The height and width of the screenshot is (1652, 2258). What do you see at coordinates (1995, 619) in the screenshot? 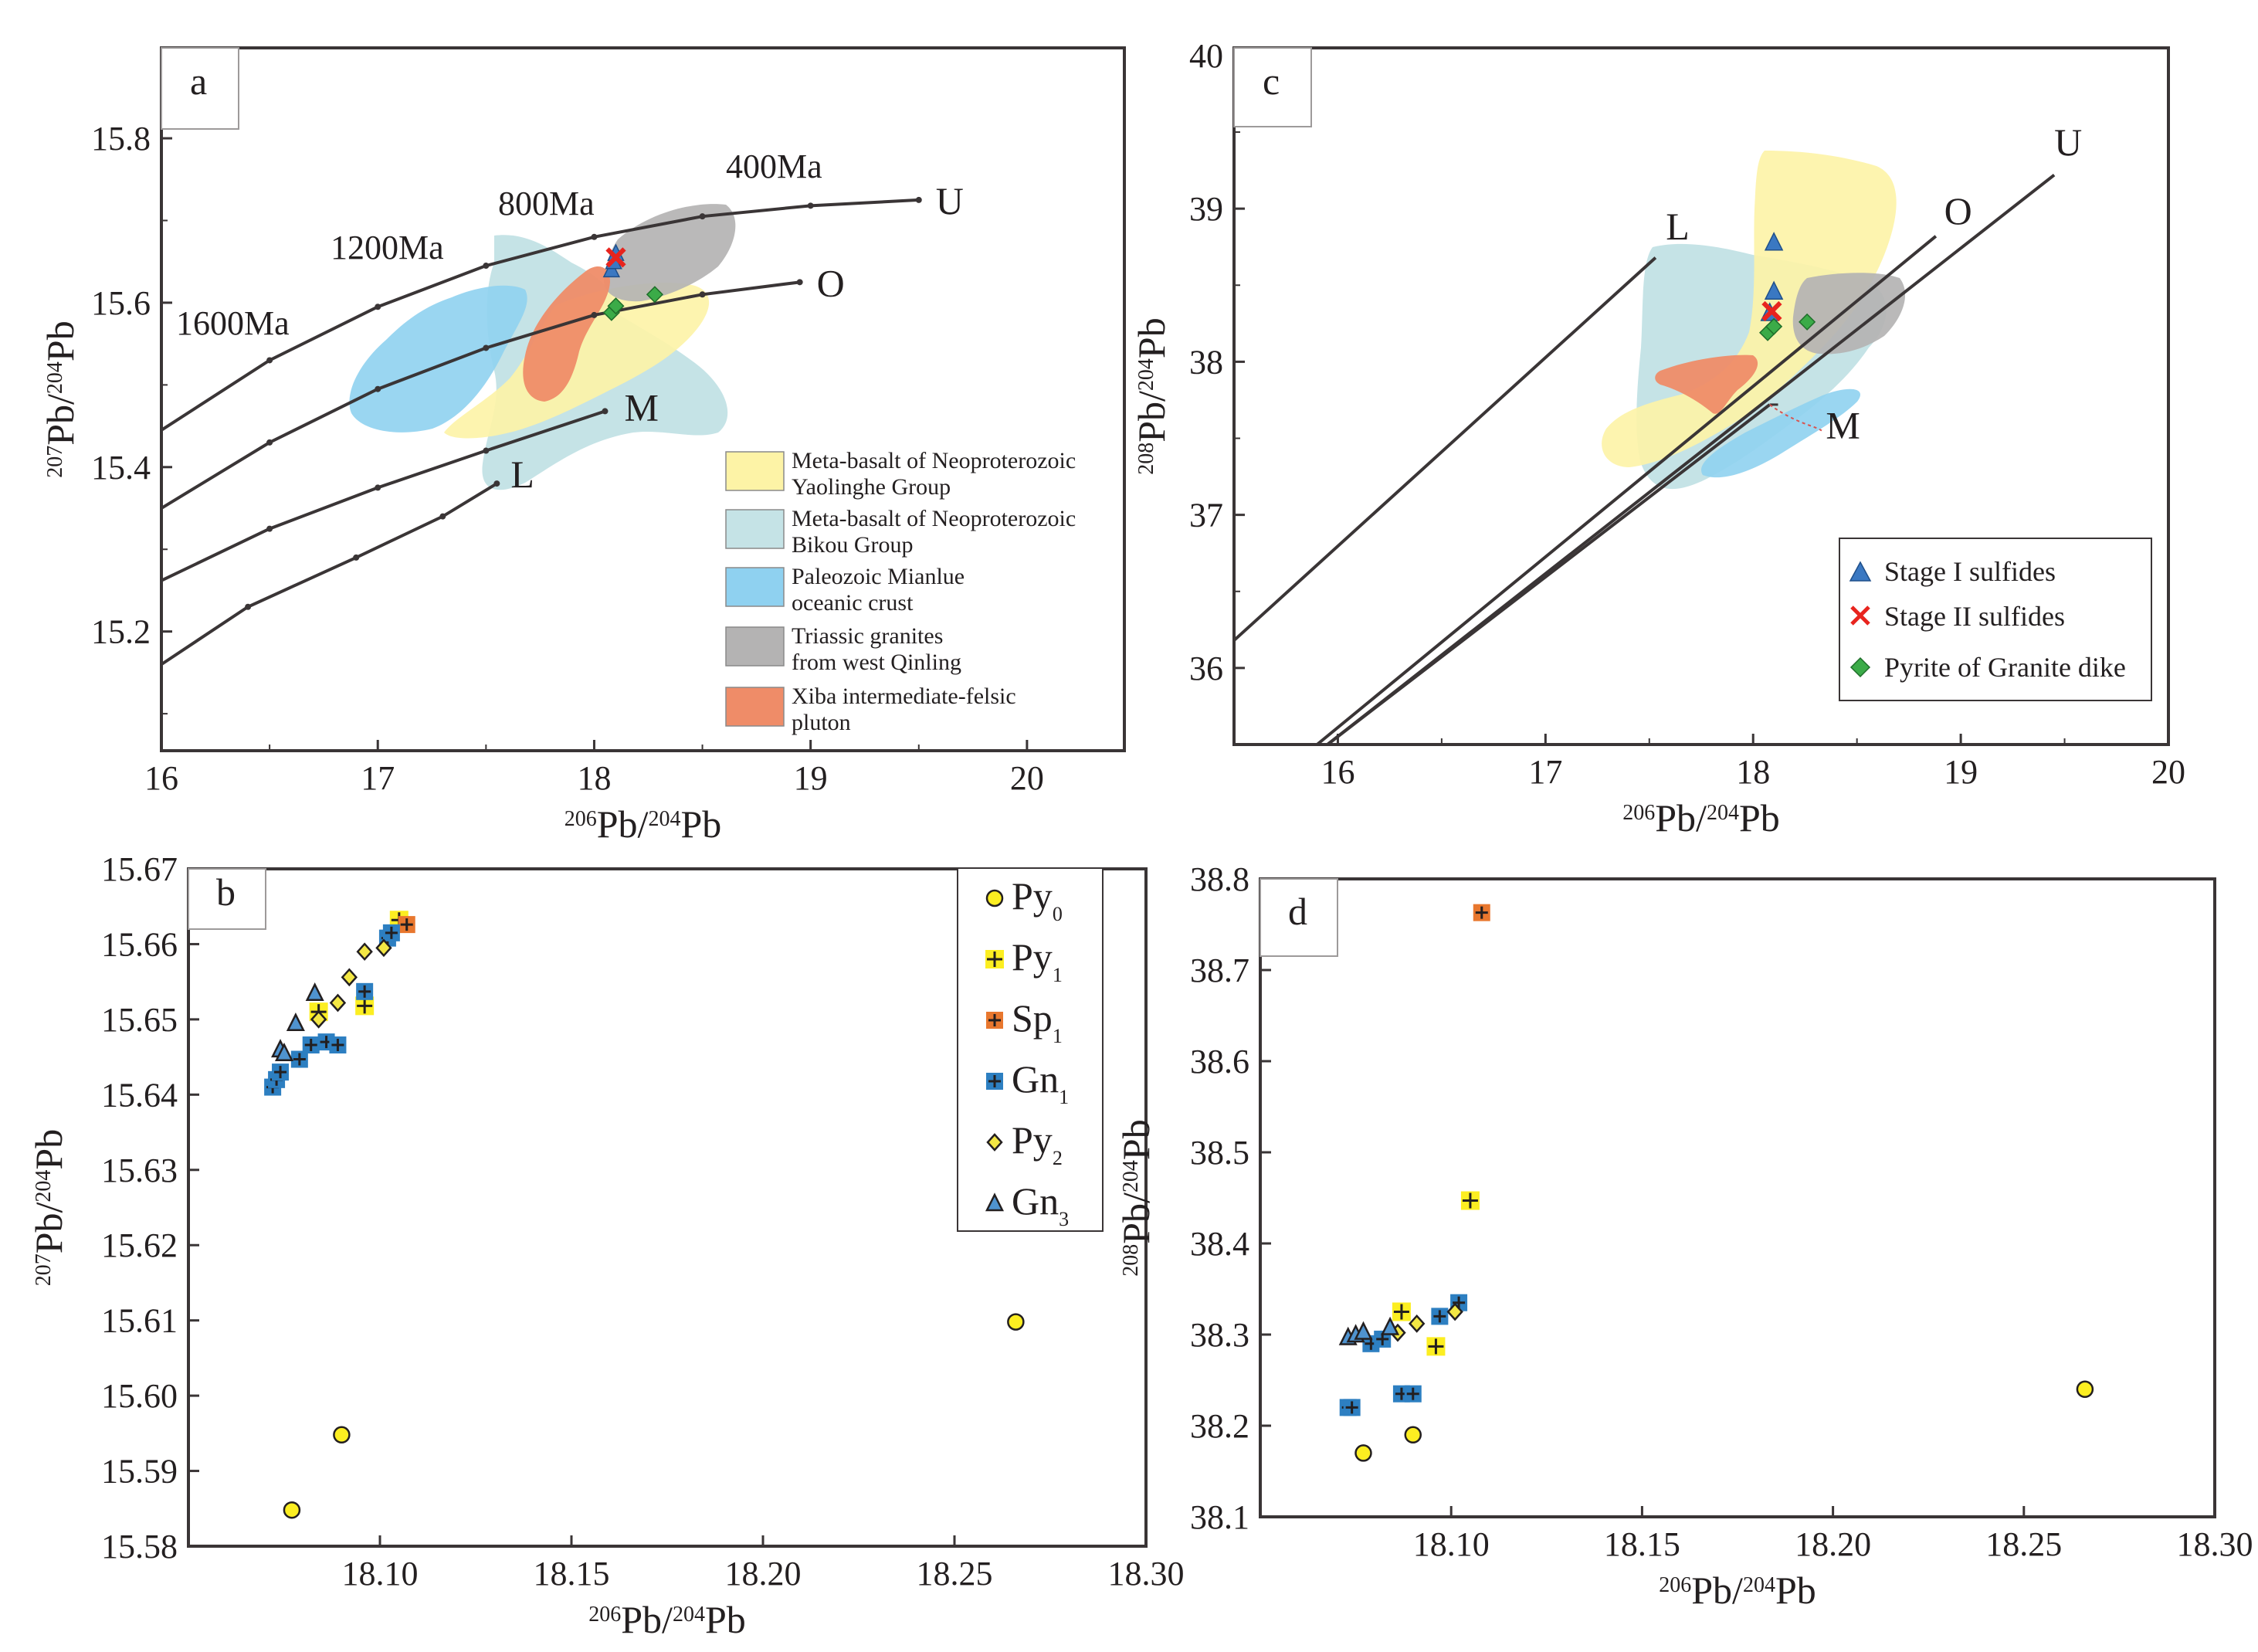
I see `panel-c-legend-box` at bounding box center [1995, 619].